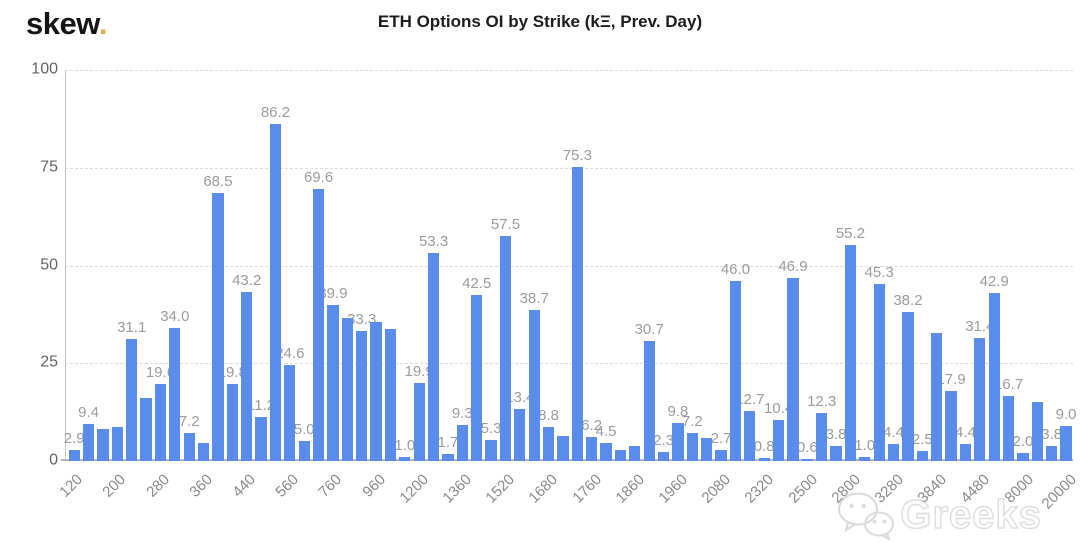 The image size is (1080, 543). Describe the element at coordinates (62, 23) in the screenshot. I see `logo-text: skew` at that location.